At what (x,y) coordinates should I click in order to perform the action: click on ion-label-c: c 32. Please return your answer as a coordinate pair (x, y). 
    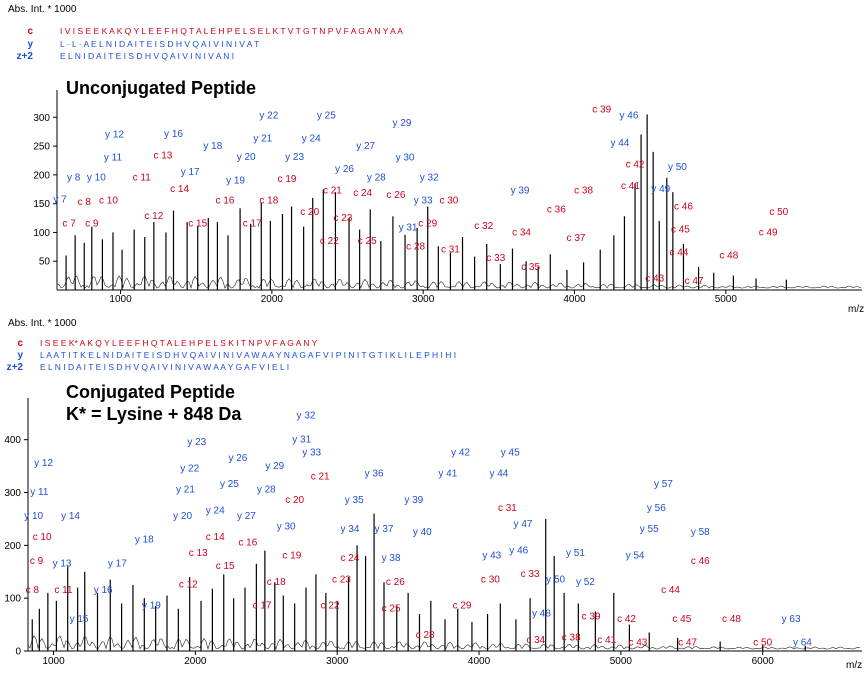
    Looking at the image, I should click on (483, 226).